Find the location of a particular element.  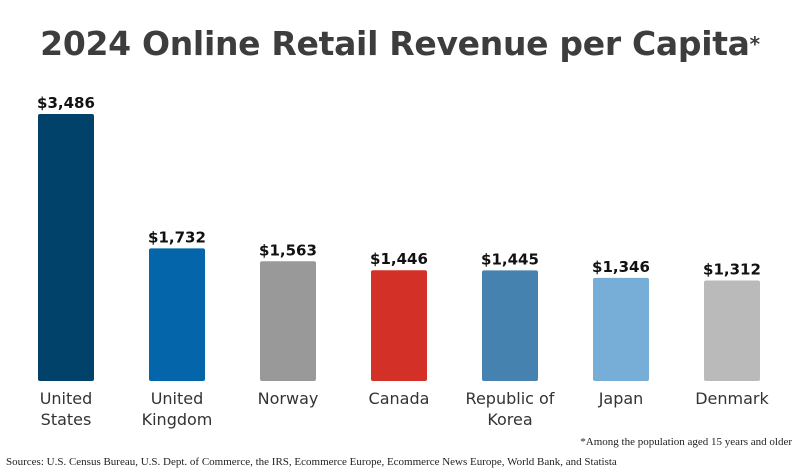

value-label: $1,445 is located at coordinates (510, 259).